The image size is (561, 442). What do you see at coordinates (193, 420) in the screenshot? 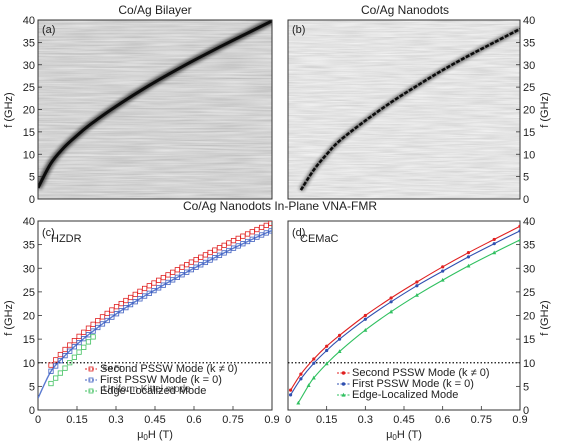
I see `xtick-label: 0.6` at bounding box center [193, 420].